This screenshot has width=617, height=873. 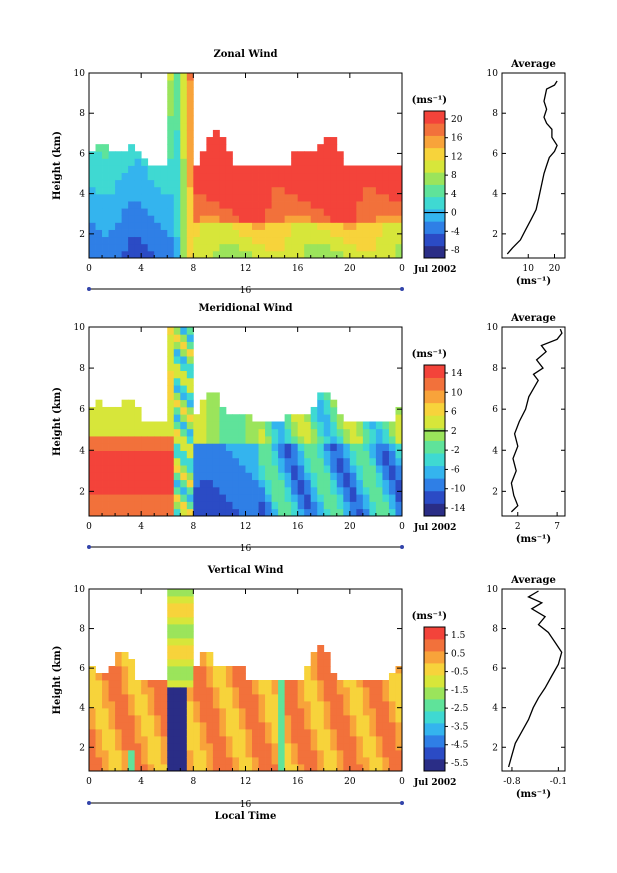 What do you see at coordinates (457, 120) in the screenshot?
I see `colorbar-tick-label: 20` at bounding box center [457, 120].